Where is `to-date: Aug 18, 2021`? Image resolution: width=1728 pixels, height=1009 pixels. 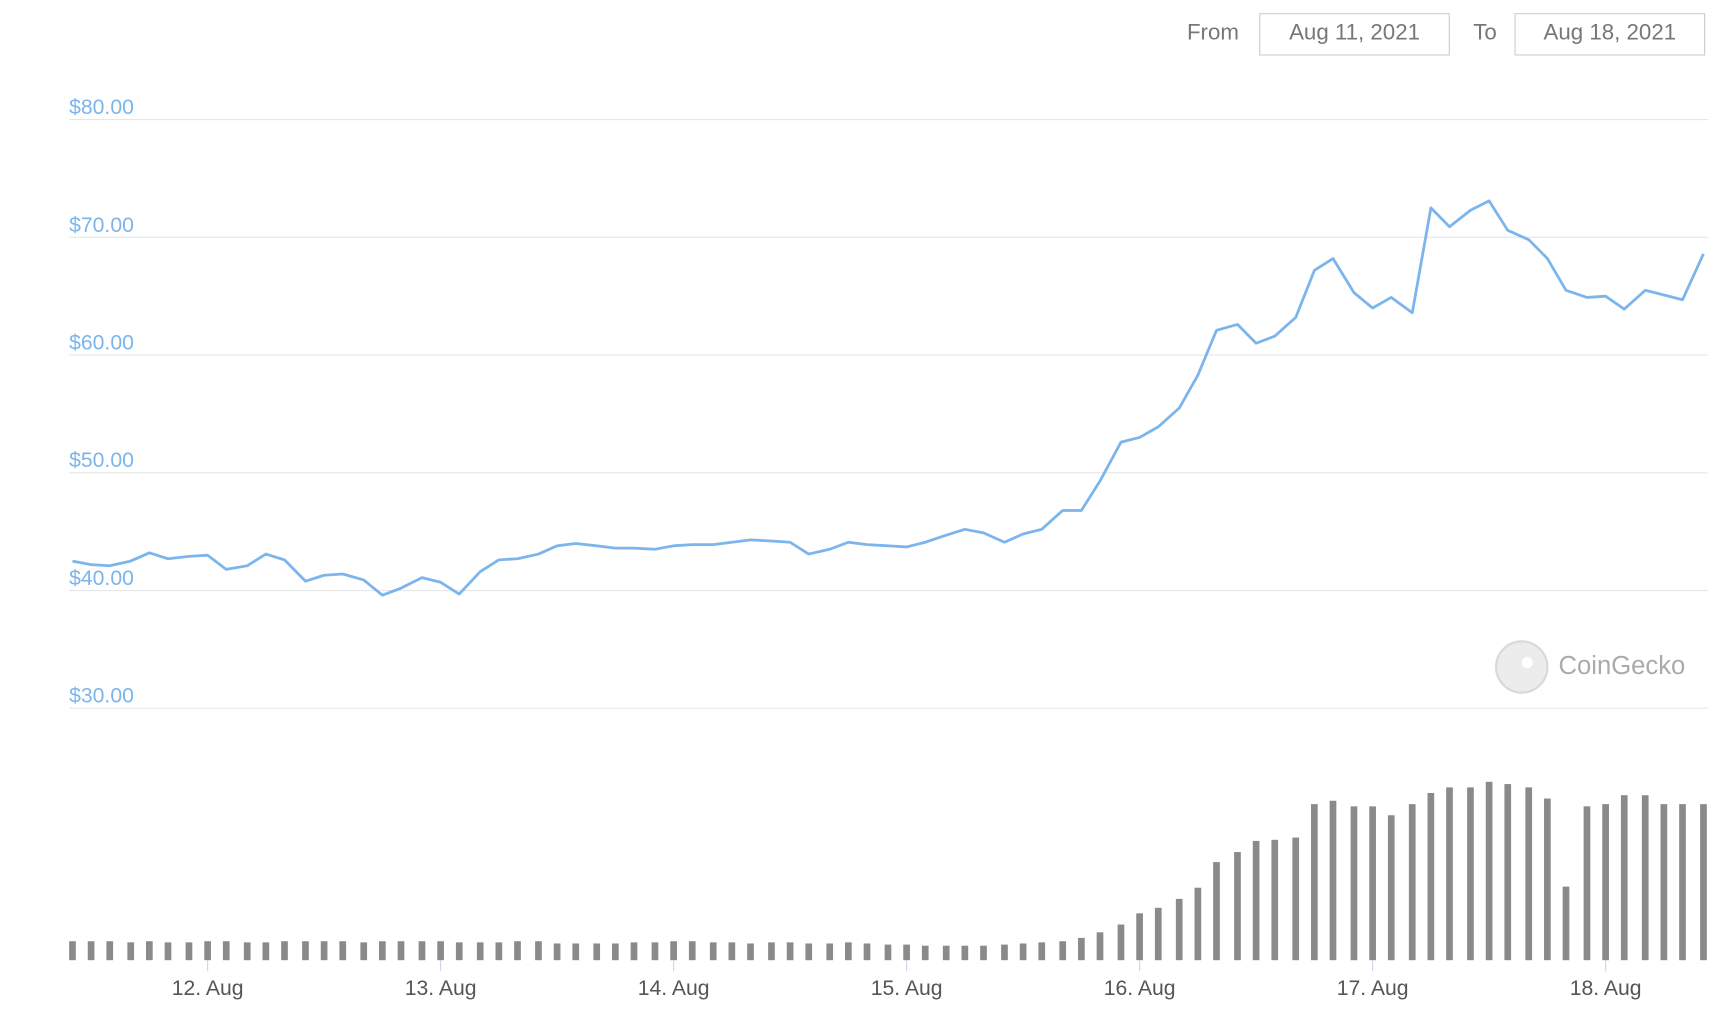 to-date: Aug 18, 2021 is located at coordinates (1610, 32).